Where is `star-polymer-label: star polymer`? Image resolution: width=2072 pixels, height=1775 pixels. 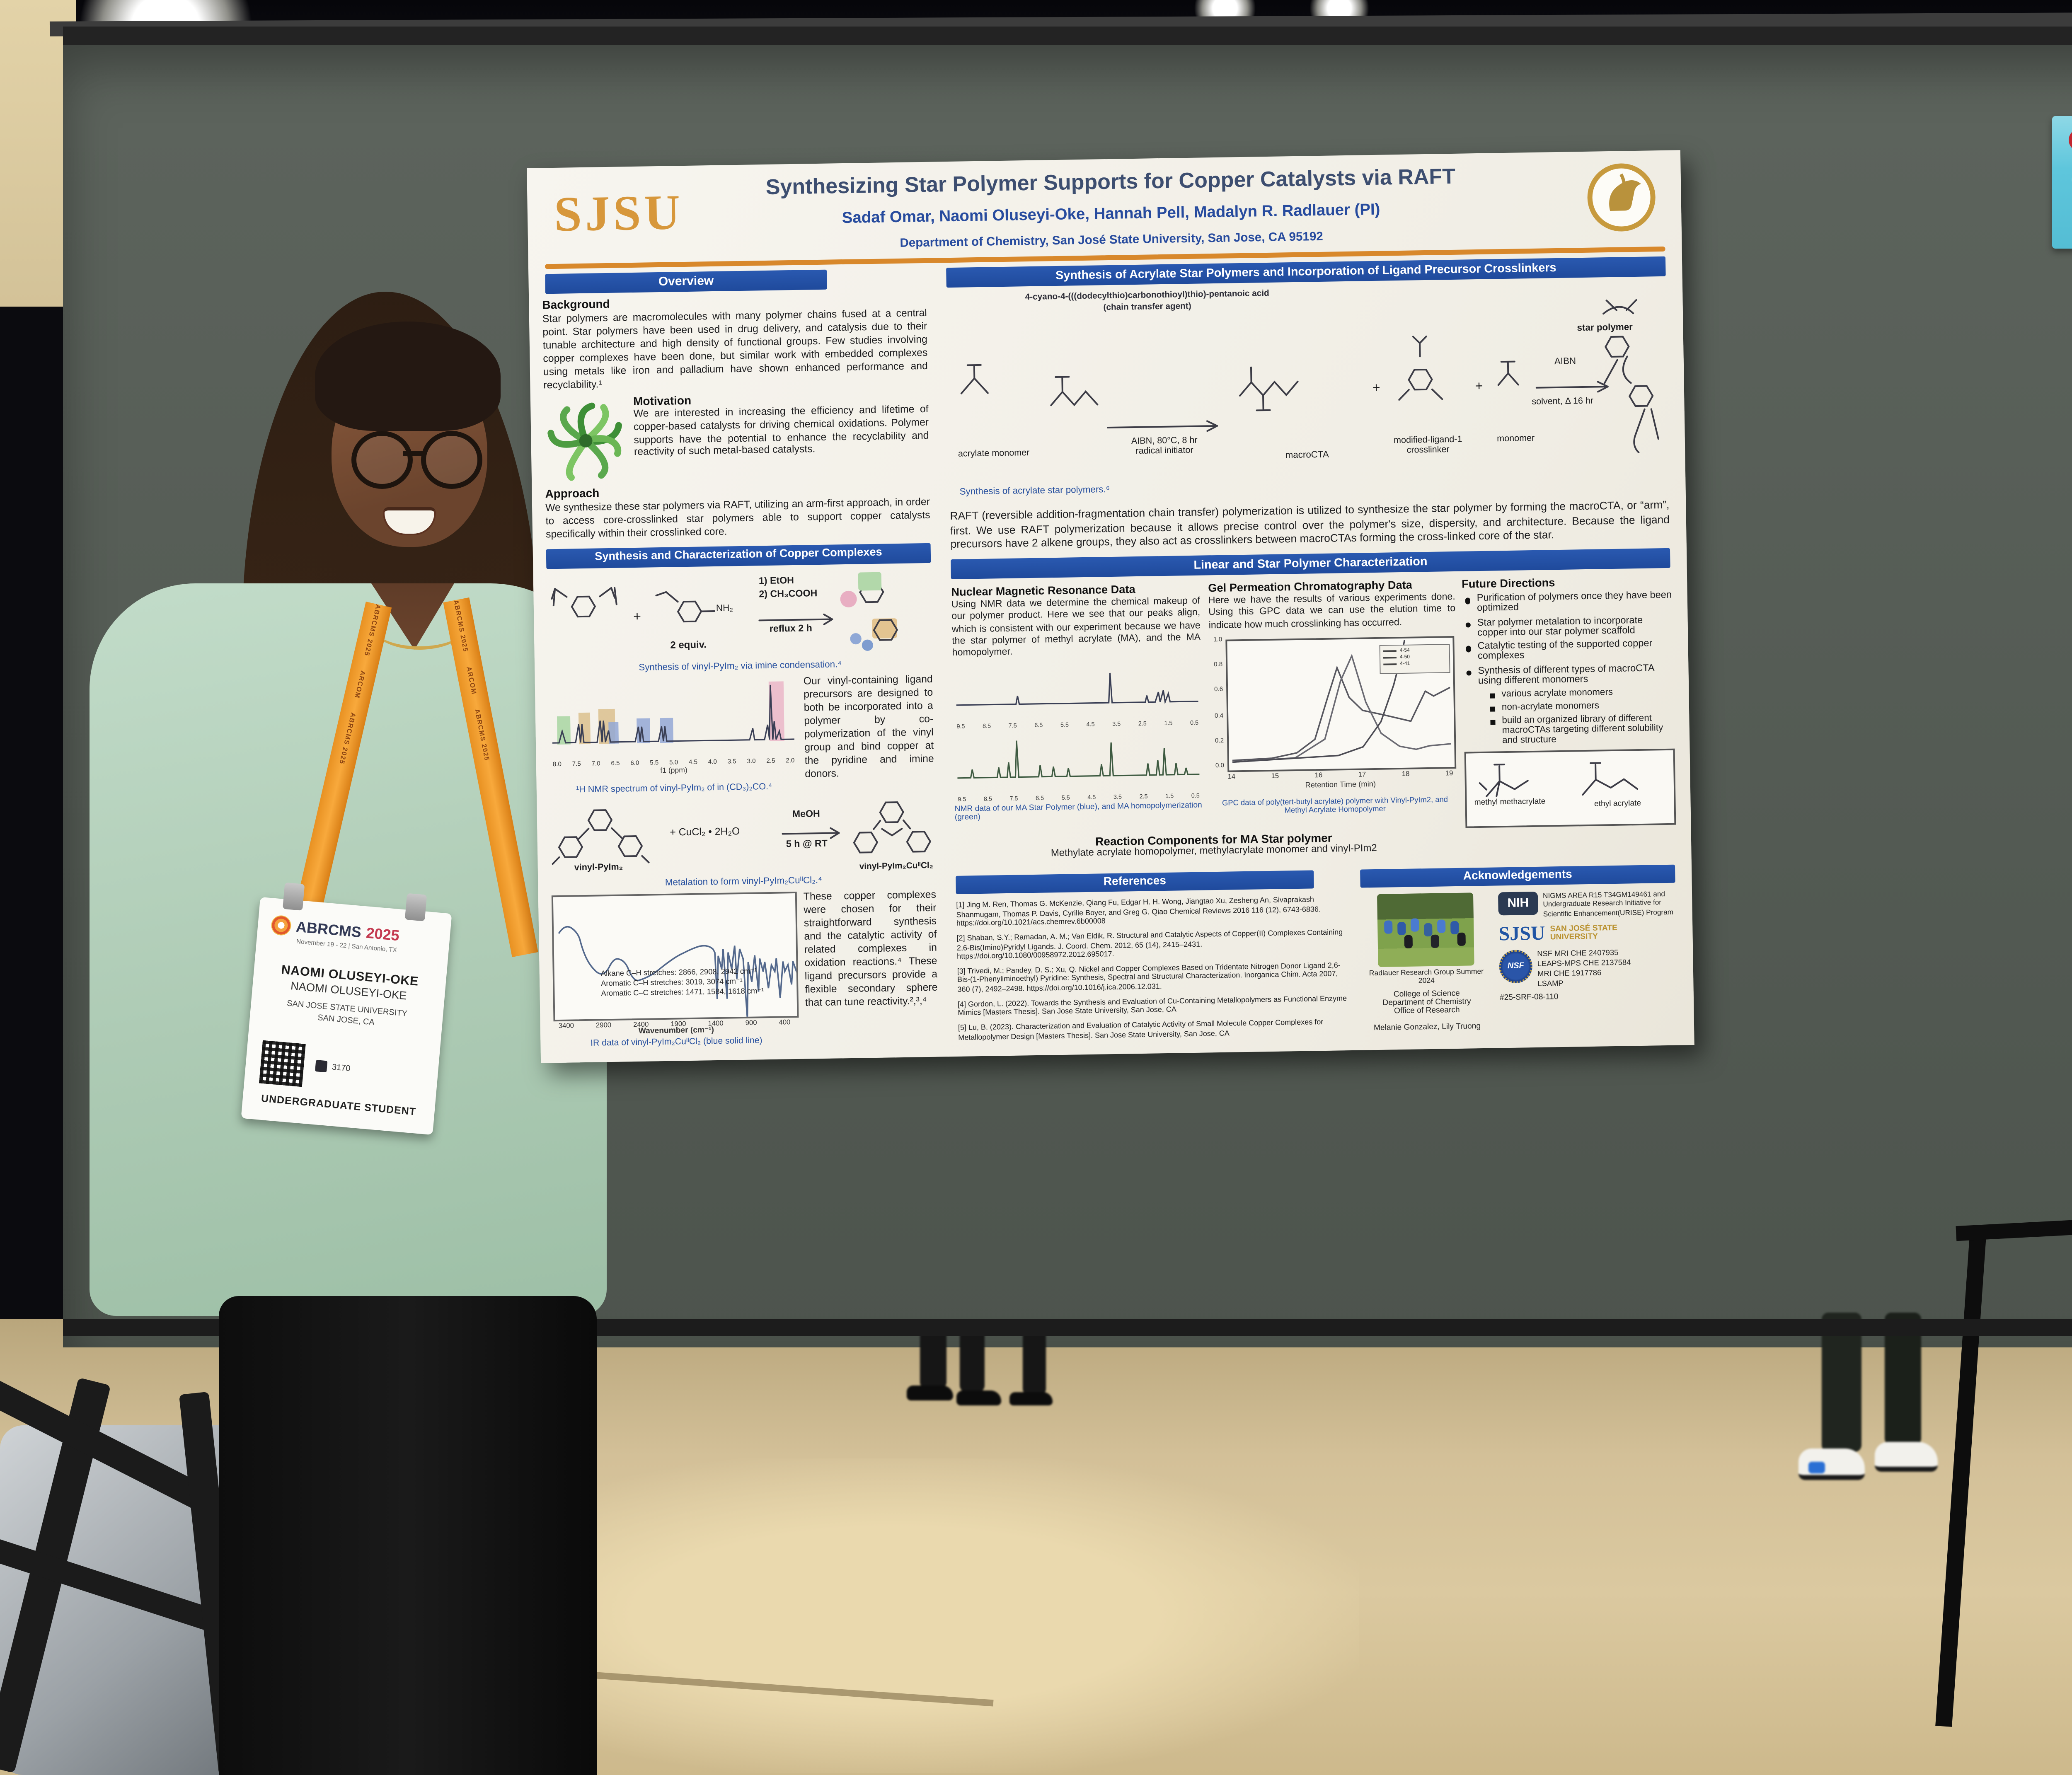
star-polymer-label: star polymer is located at coordinates (1605, 328).